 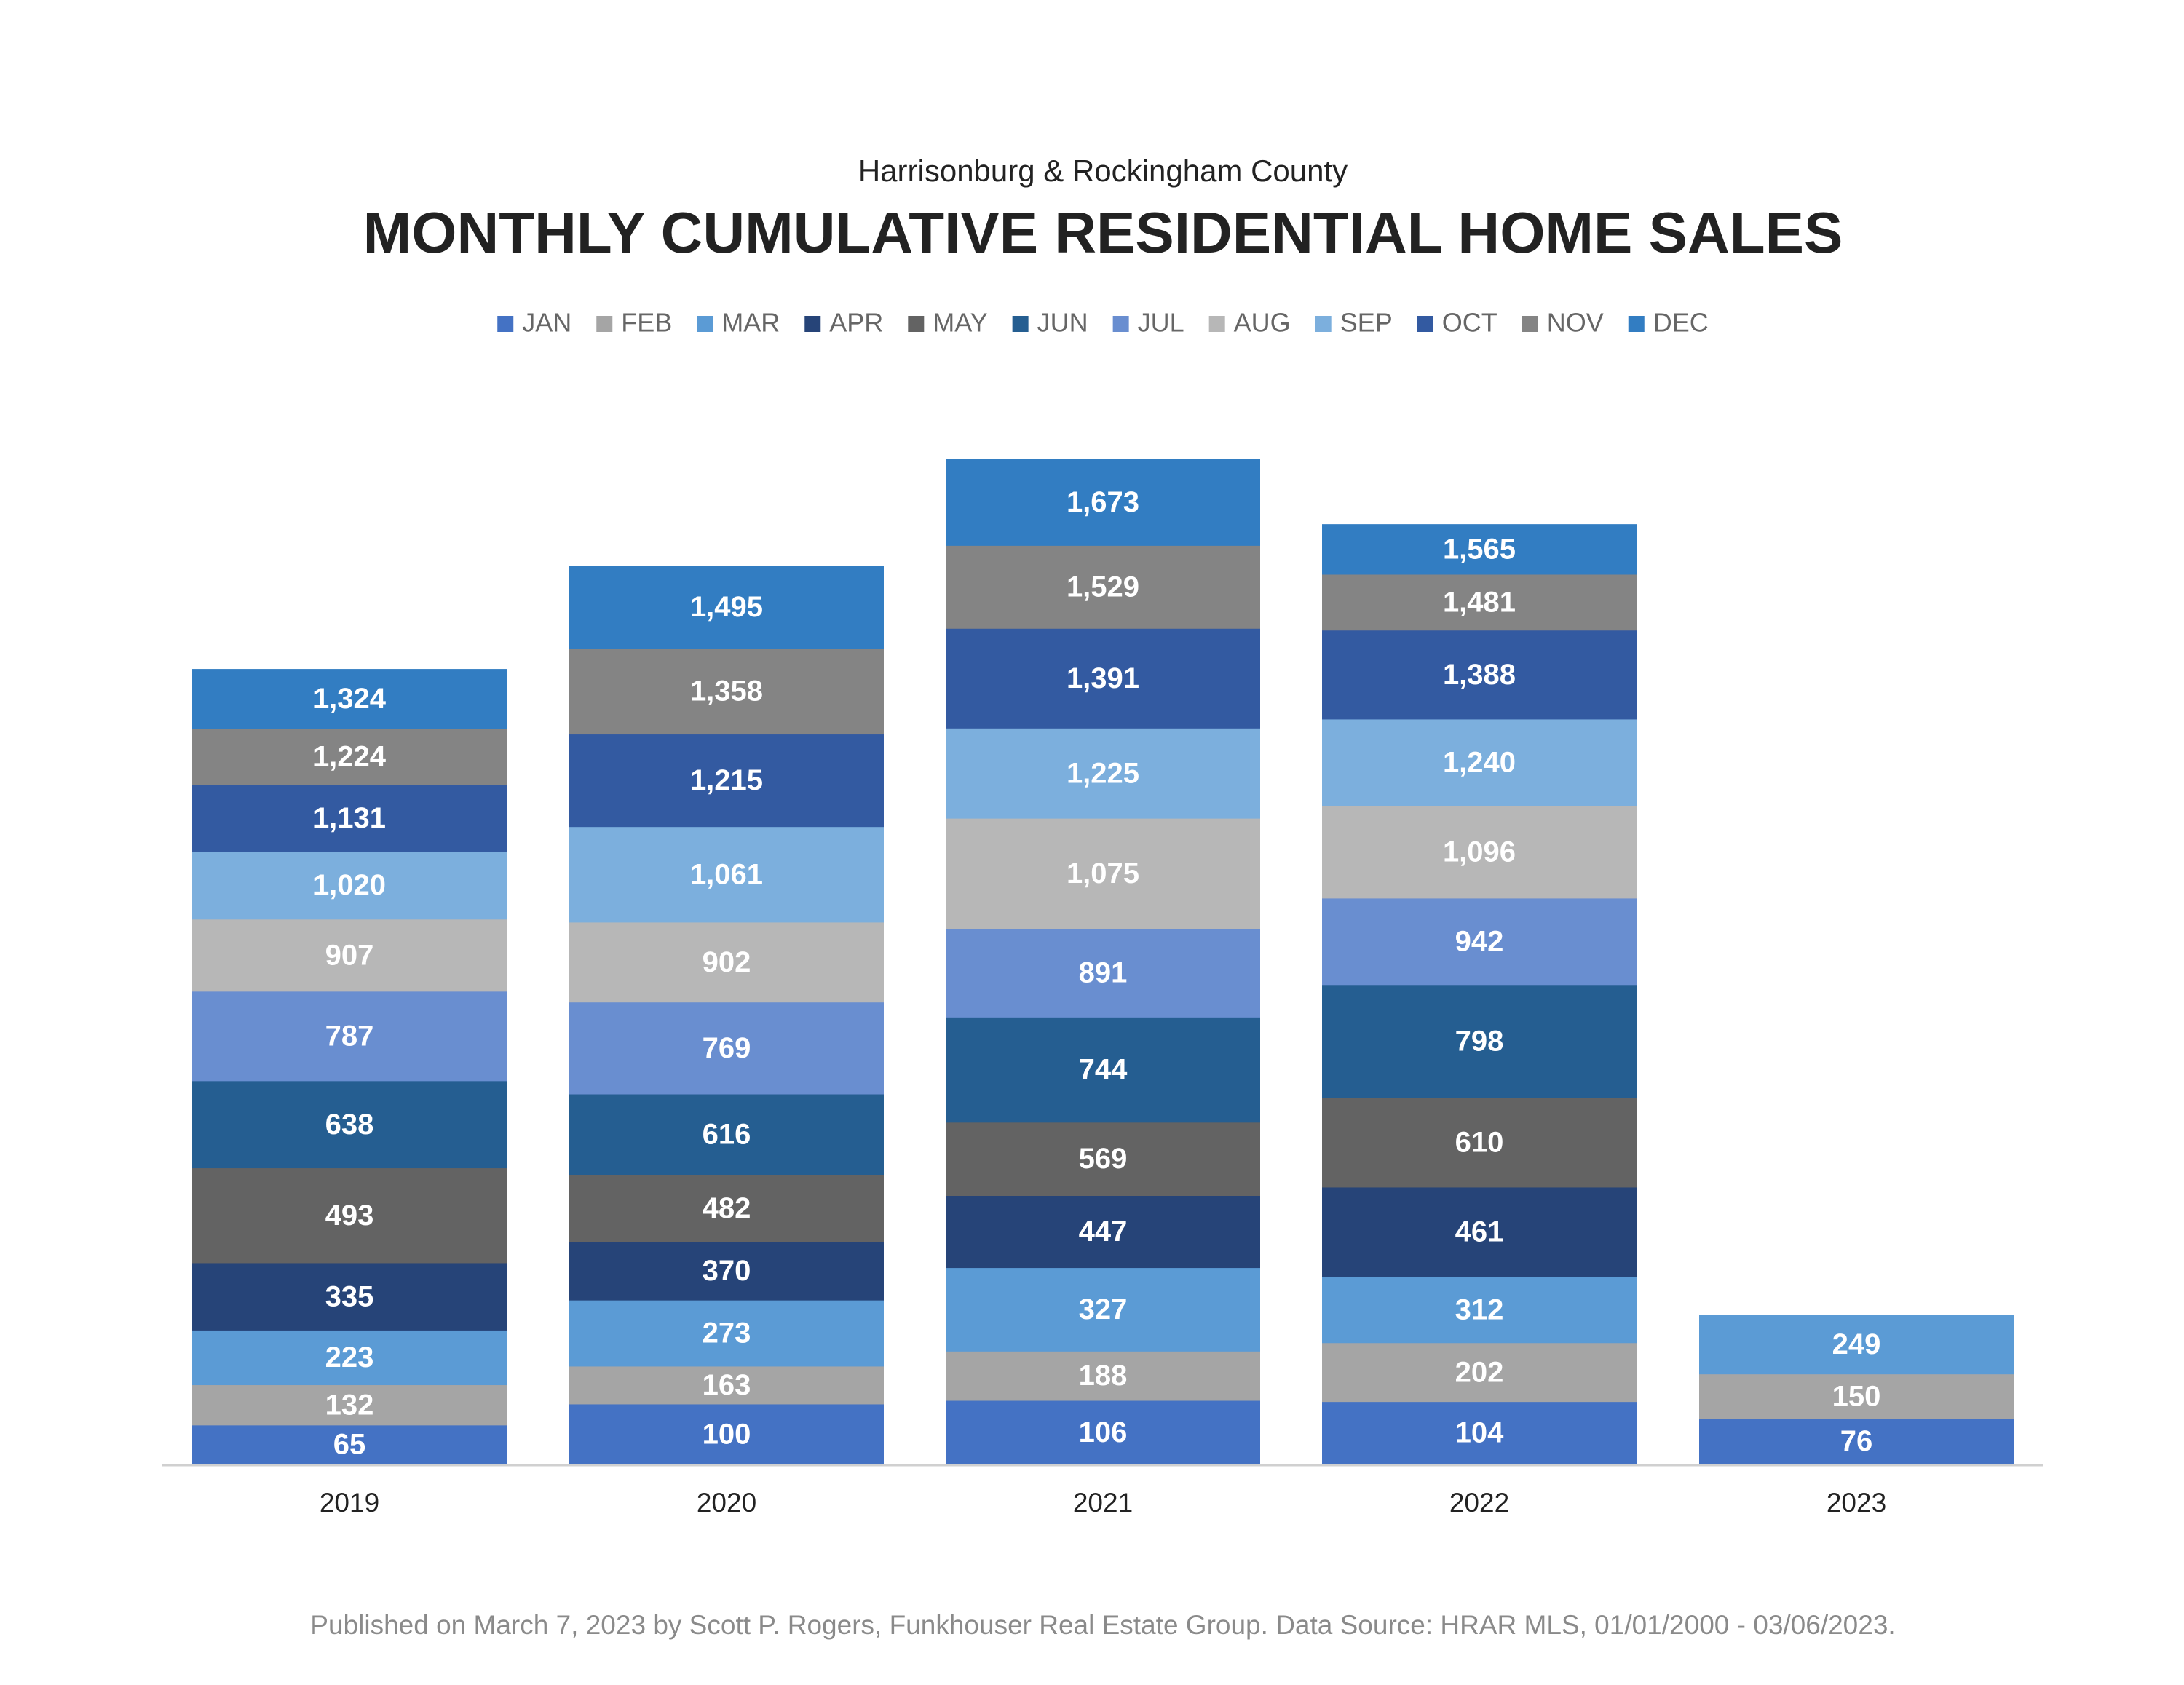 What do you see at coordinates (349, 1405) in the screenshot?
I see `data-label: 132` at bounding box center [349, 1405].